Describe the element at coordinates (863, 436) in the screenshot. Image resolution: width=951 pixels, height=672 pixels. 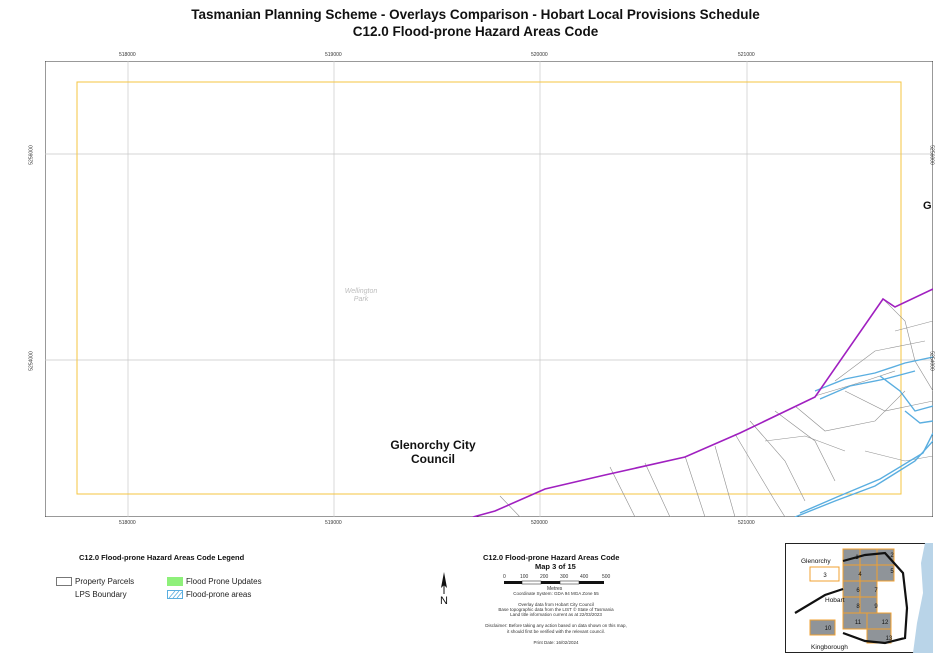
I see `flood-prone-areas` at that location.